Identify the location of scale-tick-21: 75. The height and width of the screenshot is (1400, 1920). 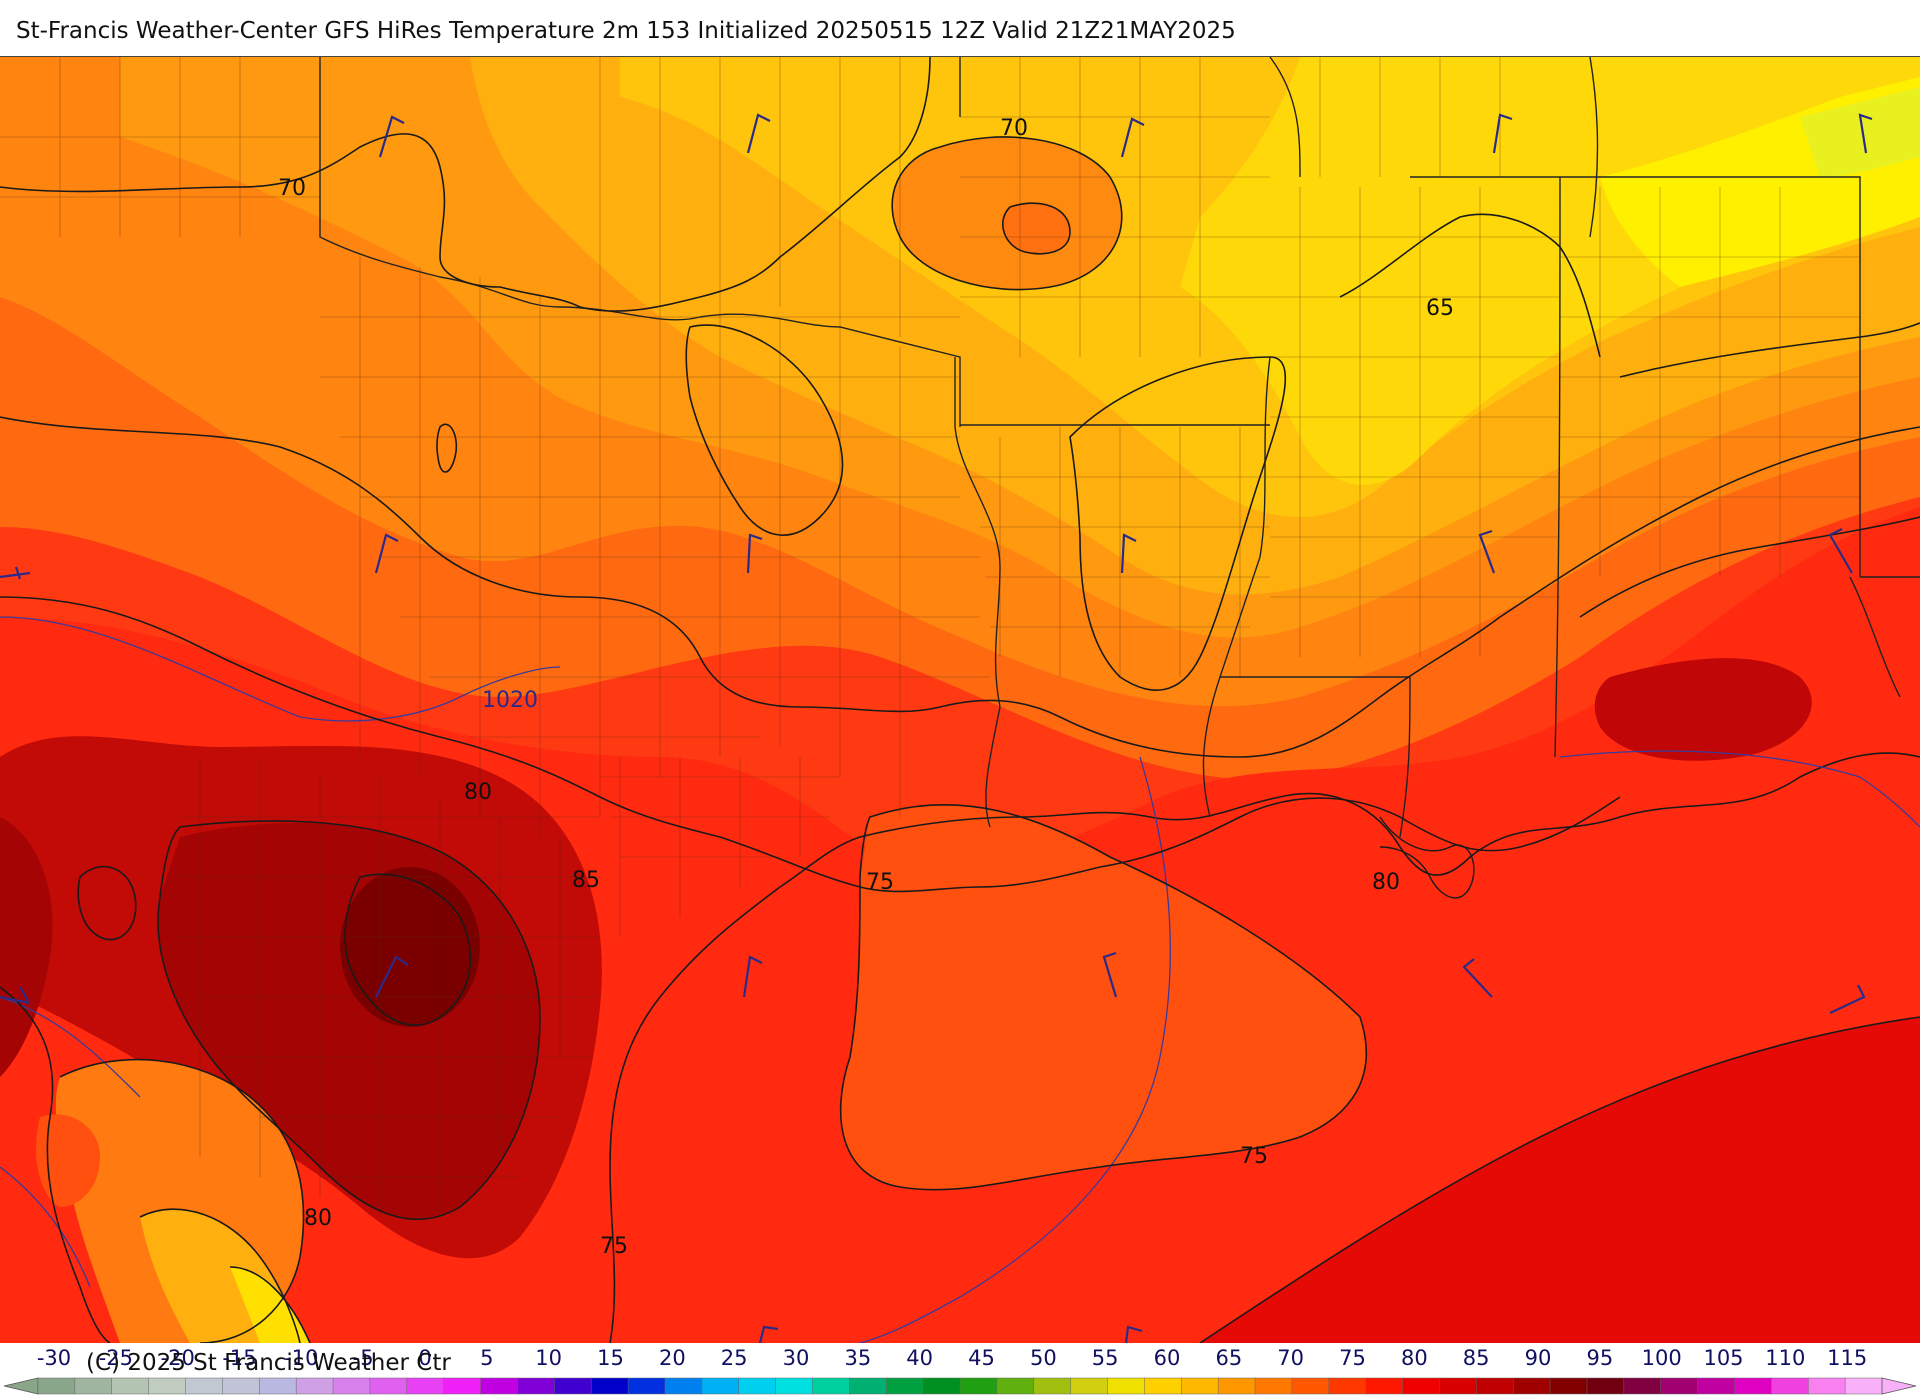
(1352, 1358).